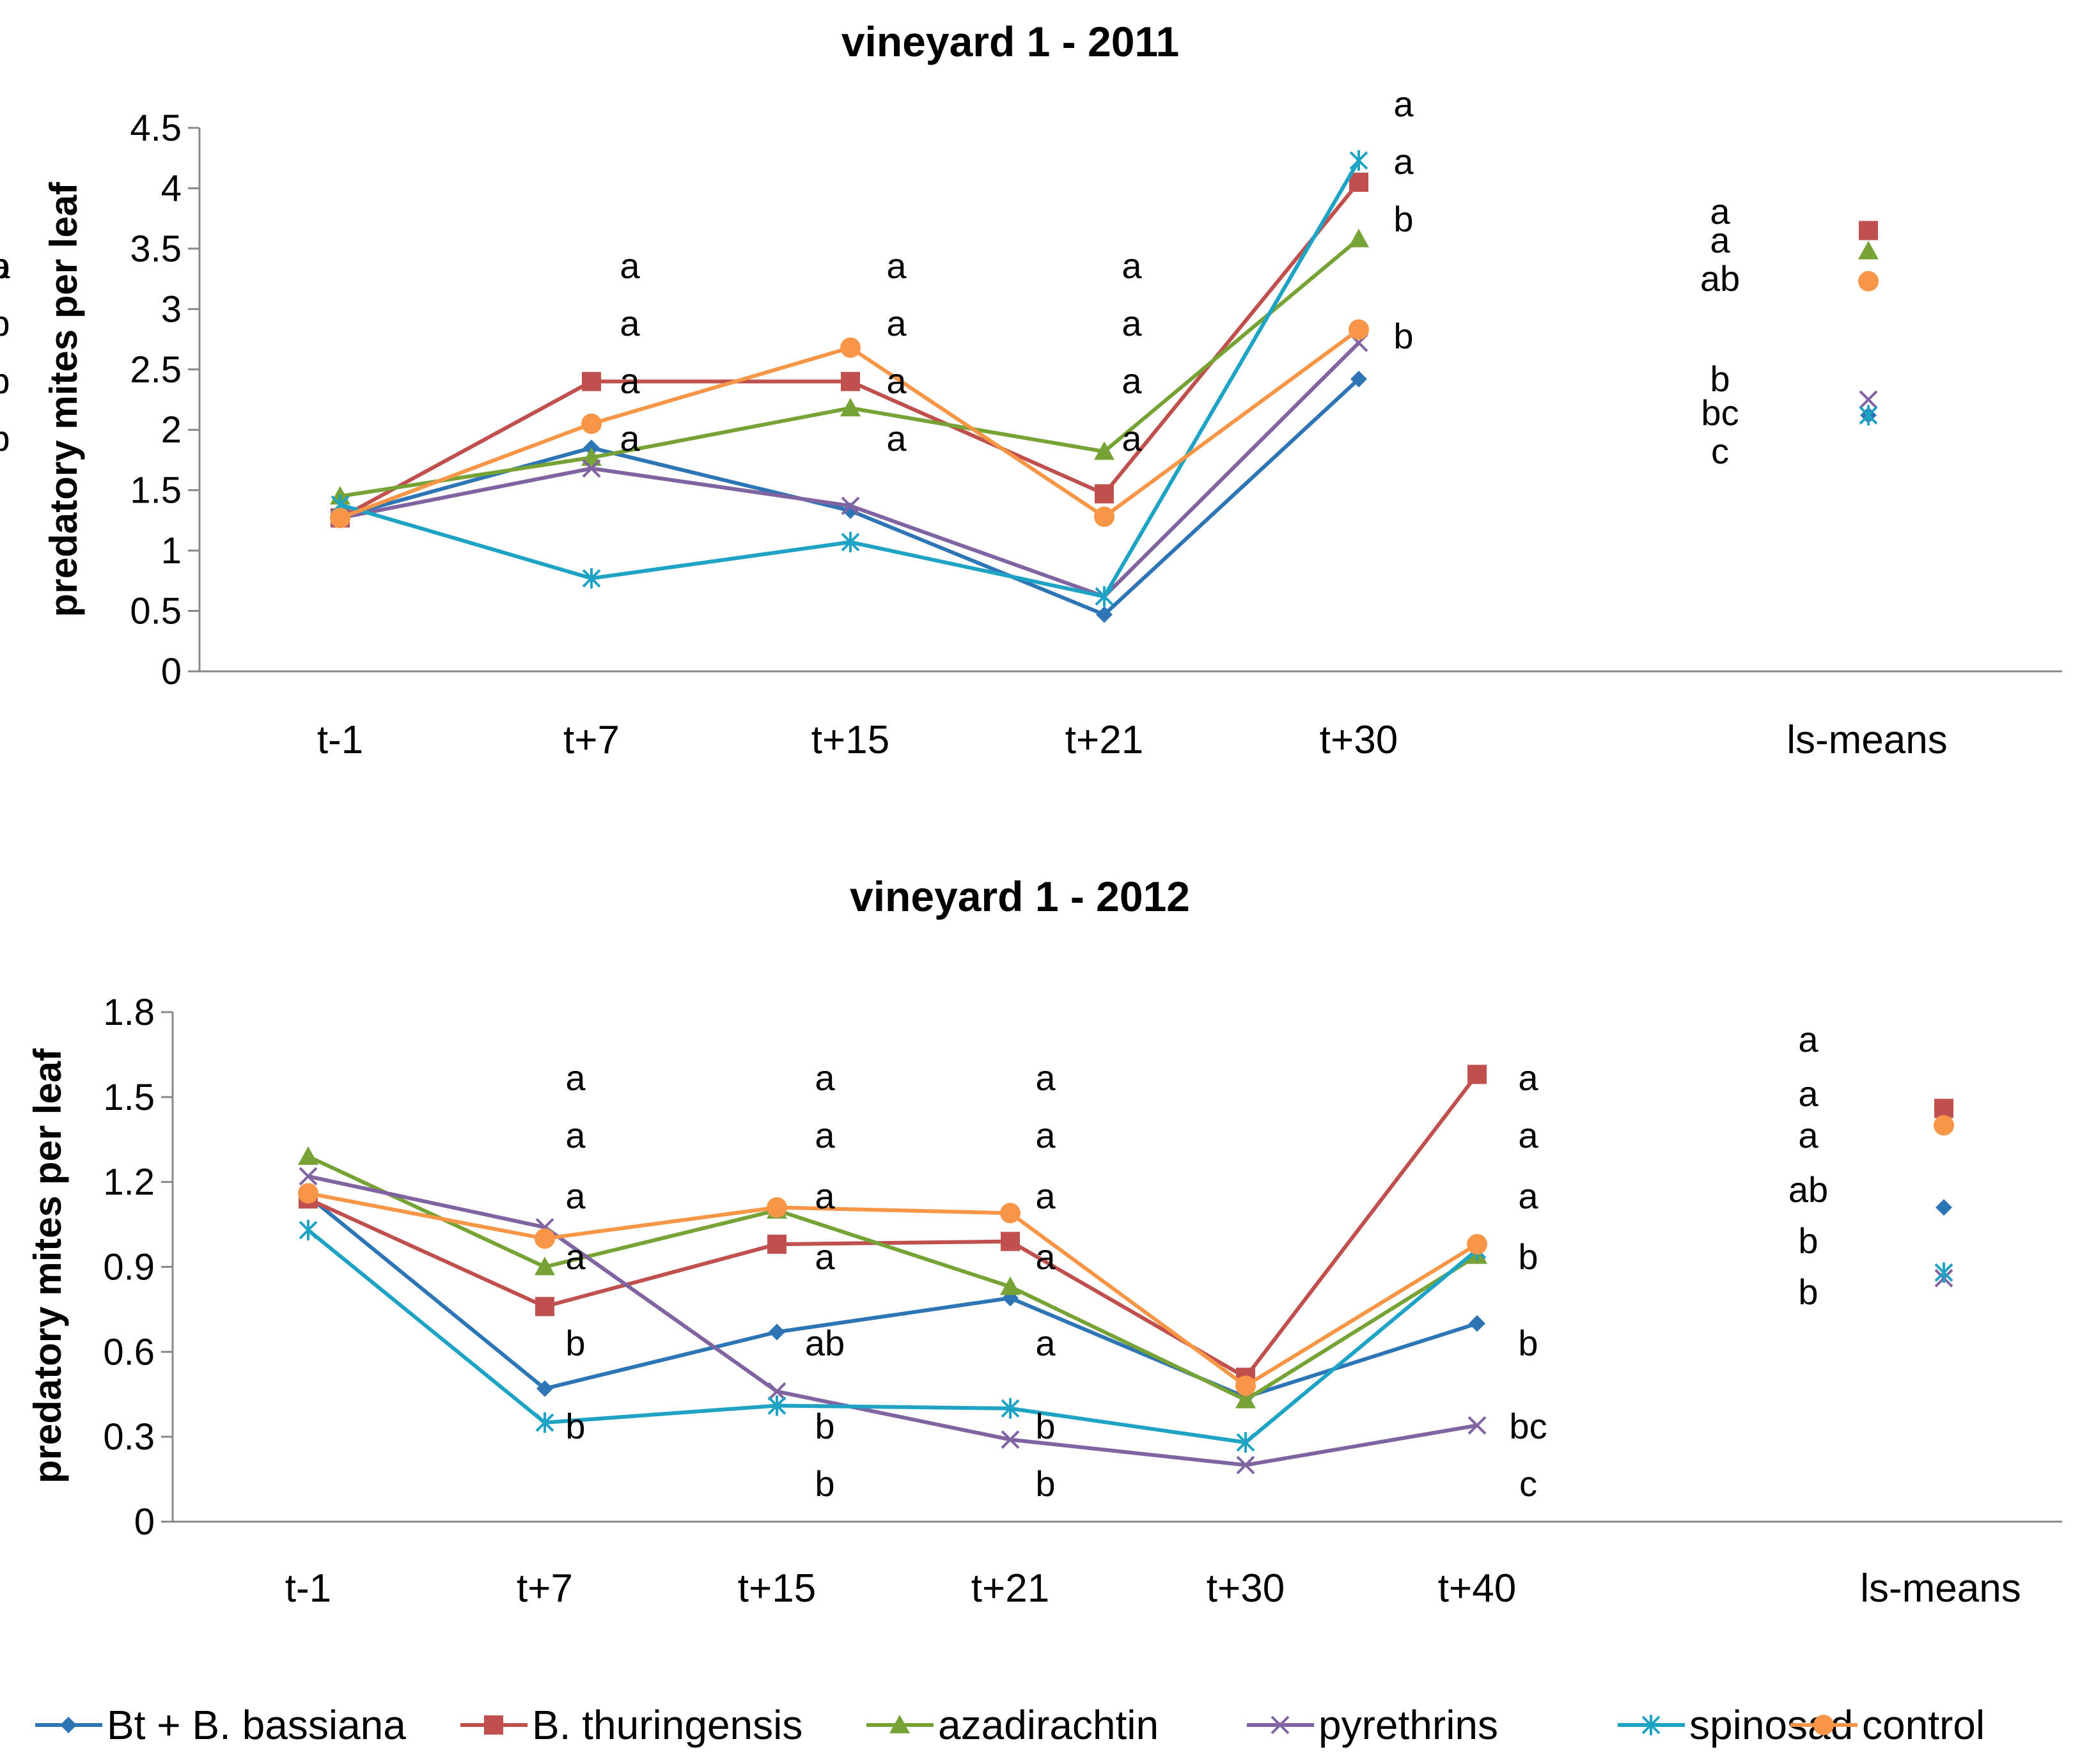 Image resolution: width=2073 pixels, height=1764 pixels. I want to click on x-category-label: t+30, so click(1246, 1588).